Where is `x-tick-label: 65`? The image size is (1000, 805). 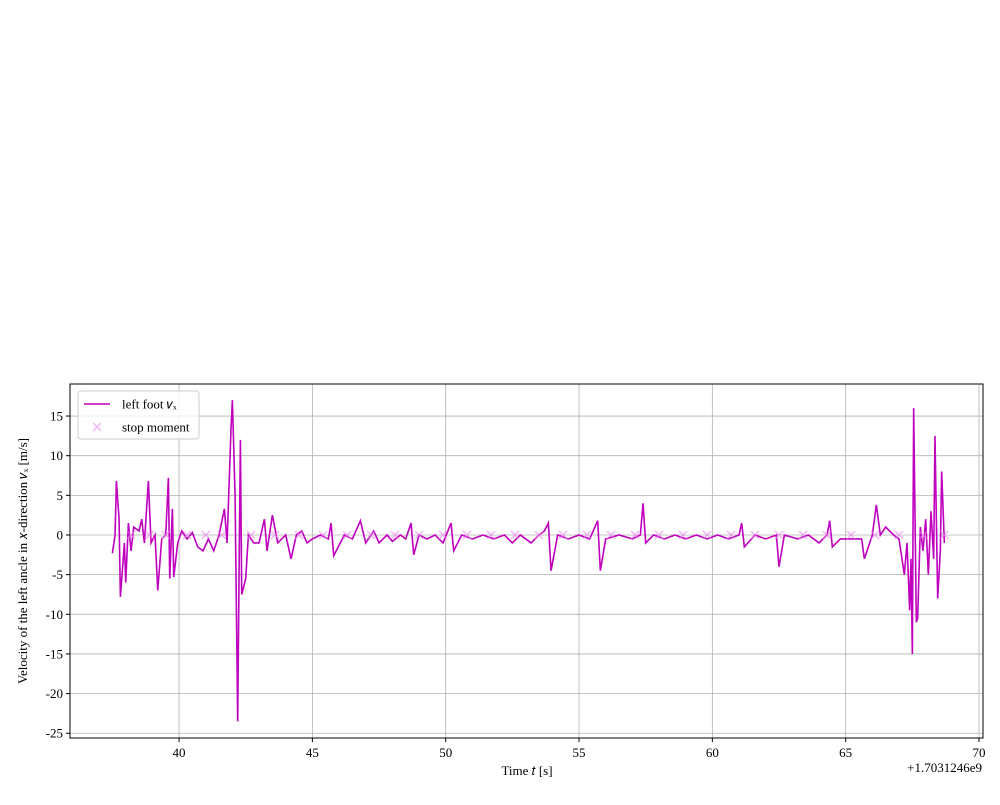 x-tick-label: 65 is located at coordinates (845, 752).